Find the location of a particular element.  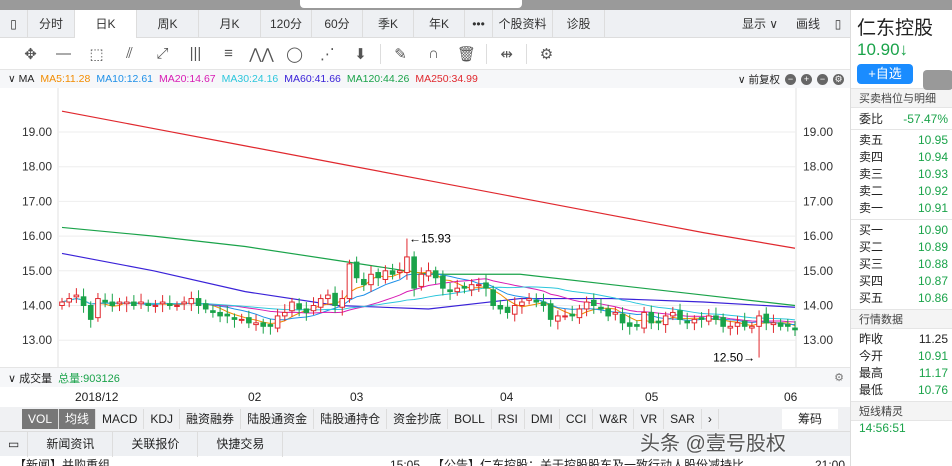

draw-tool-icon: ✥ is located at coordinates (30, 54).